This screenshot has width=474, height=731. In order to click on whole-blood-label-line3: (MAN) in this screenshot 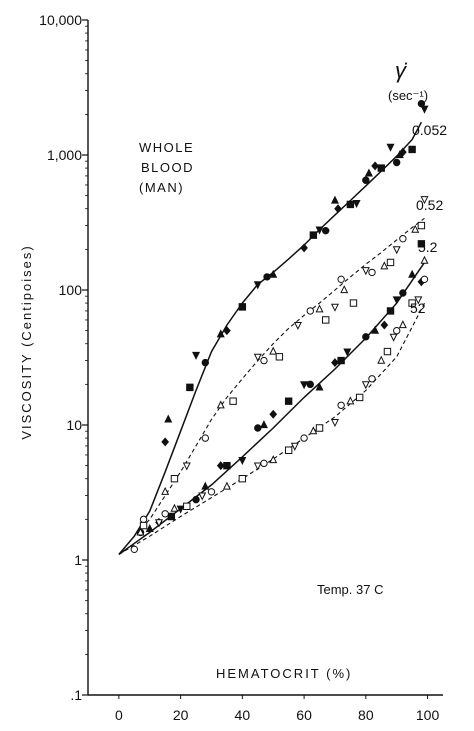, I will do `click(161, 187)`.